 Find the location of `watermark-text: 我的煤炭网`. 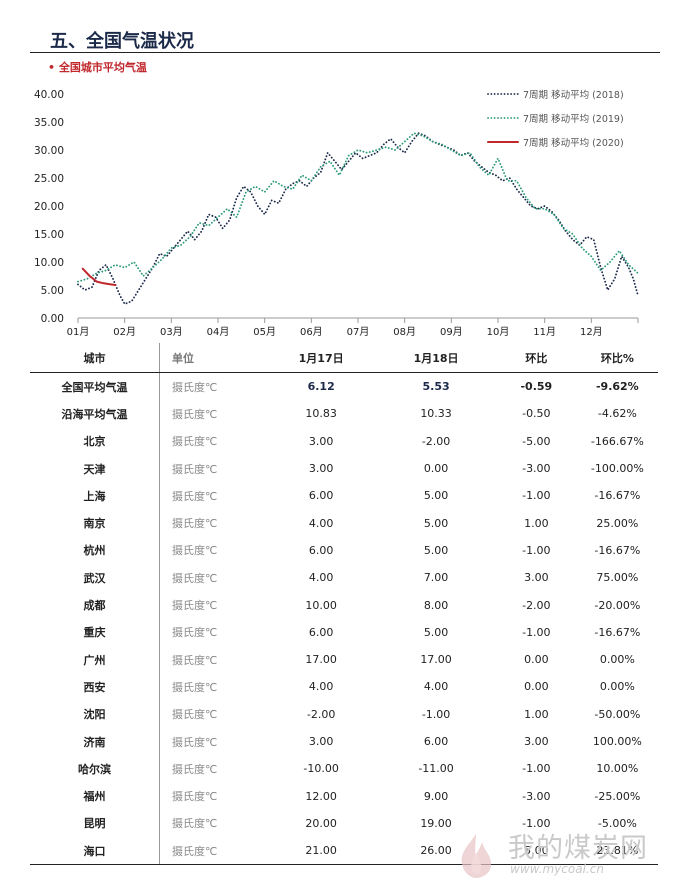

watermark-text: 我的煤炭网 is located at coordinates (578, 848).